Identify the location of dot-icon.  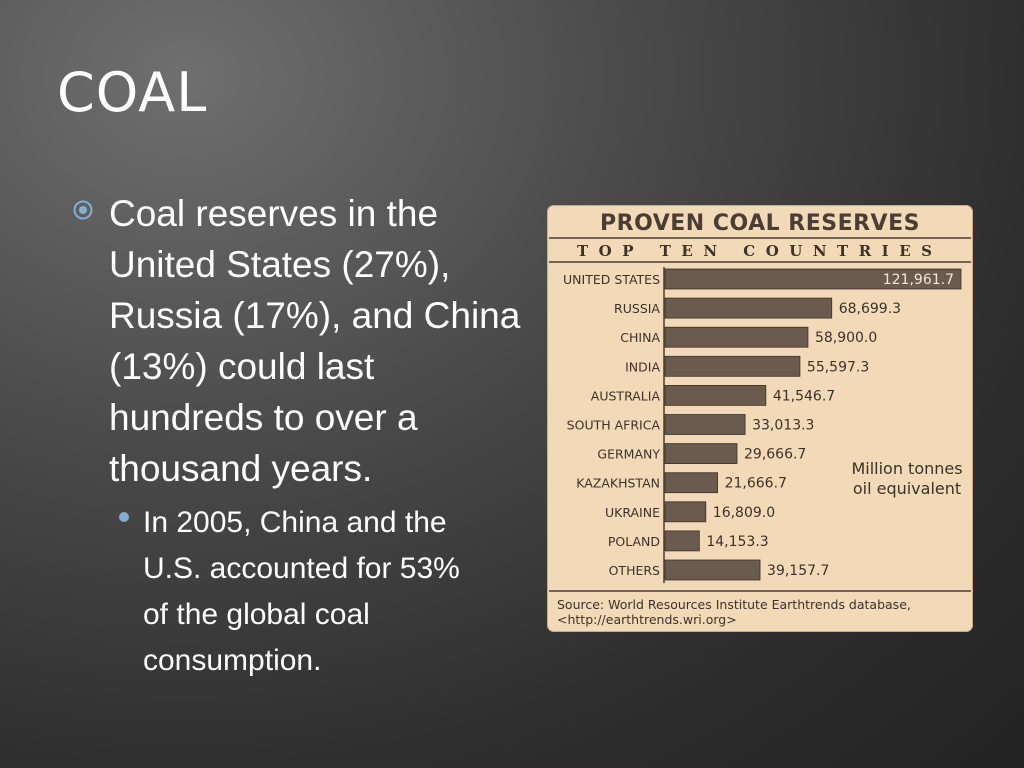
(124, 517).